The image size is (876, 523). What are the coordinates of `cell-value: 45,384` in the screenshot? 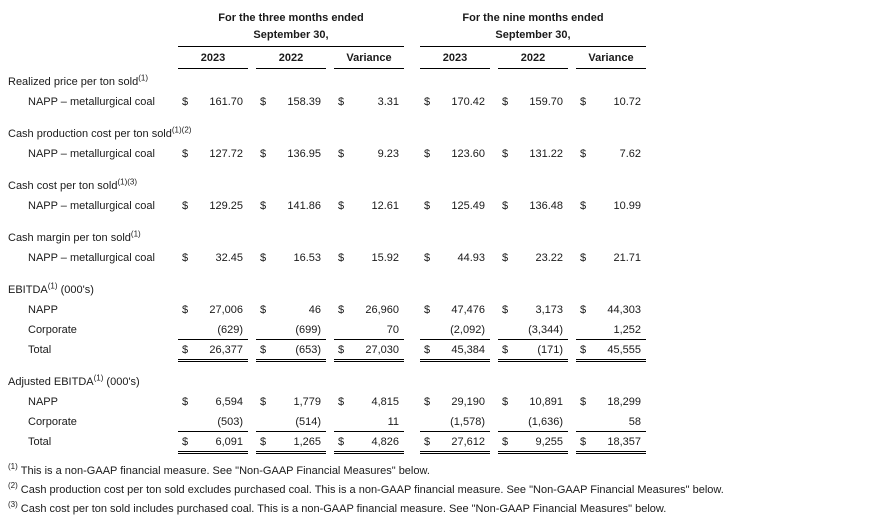 It's located at (468, 350).